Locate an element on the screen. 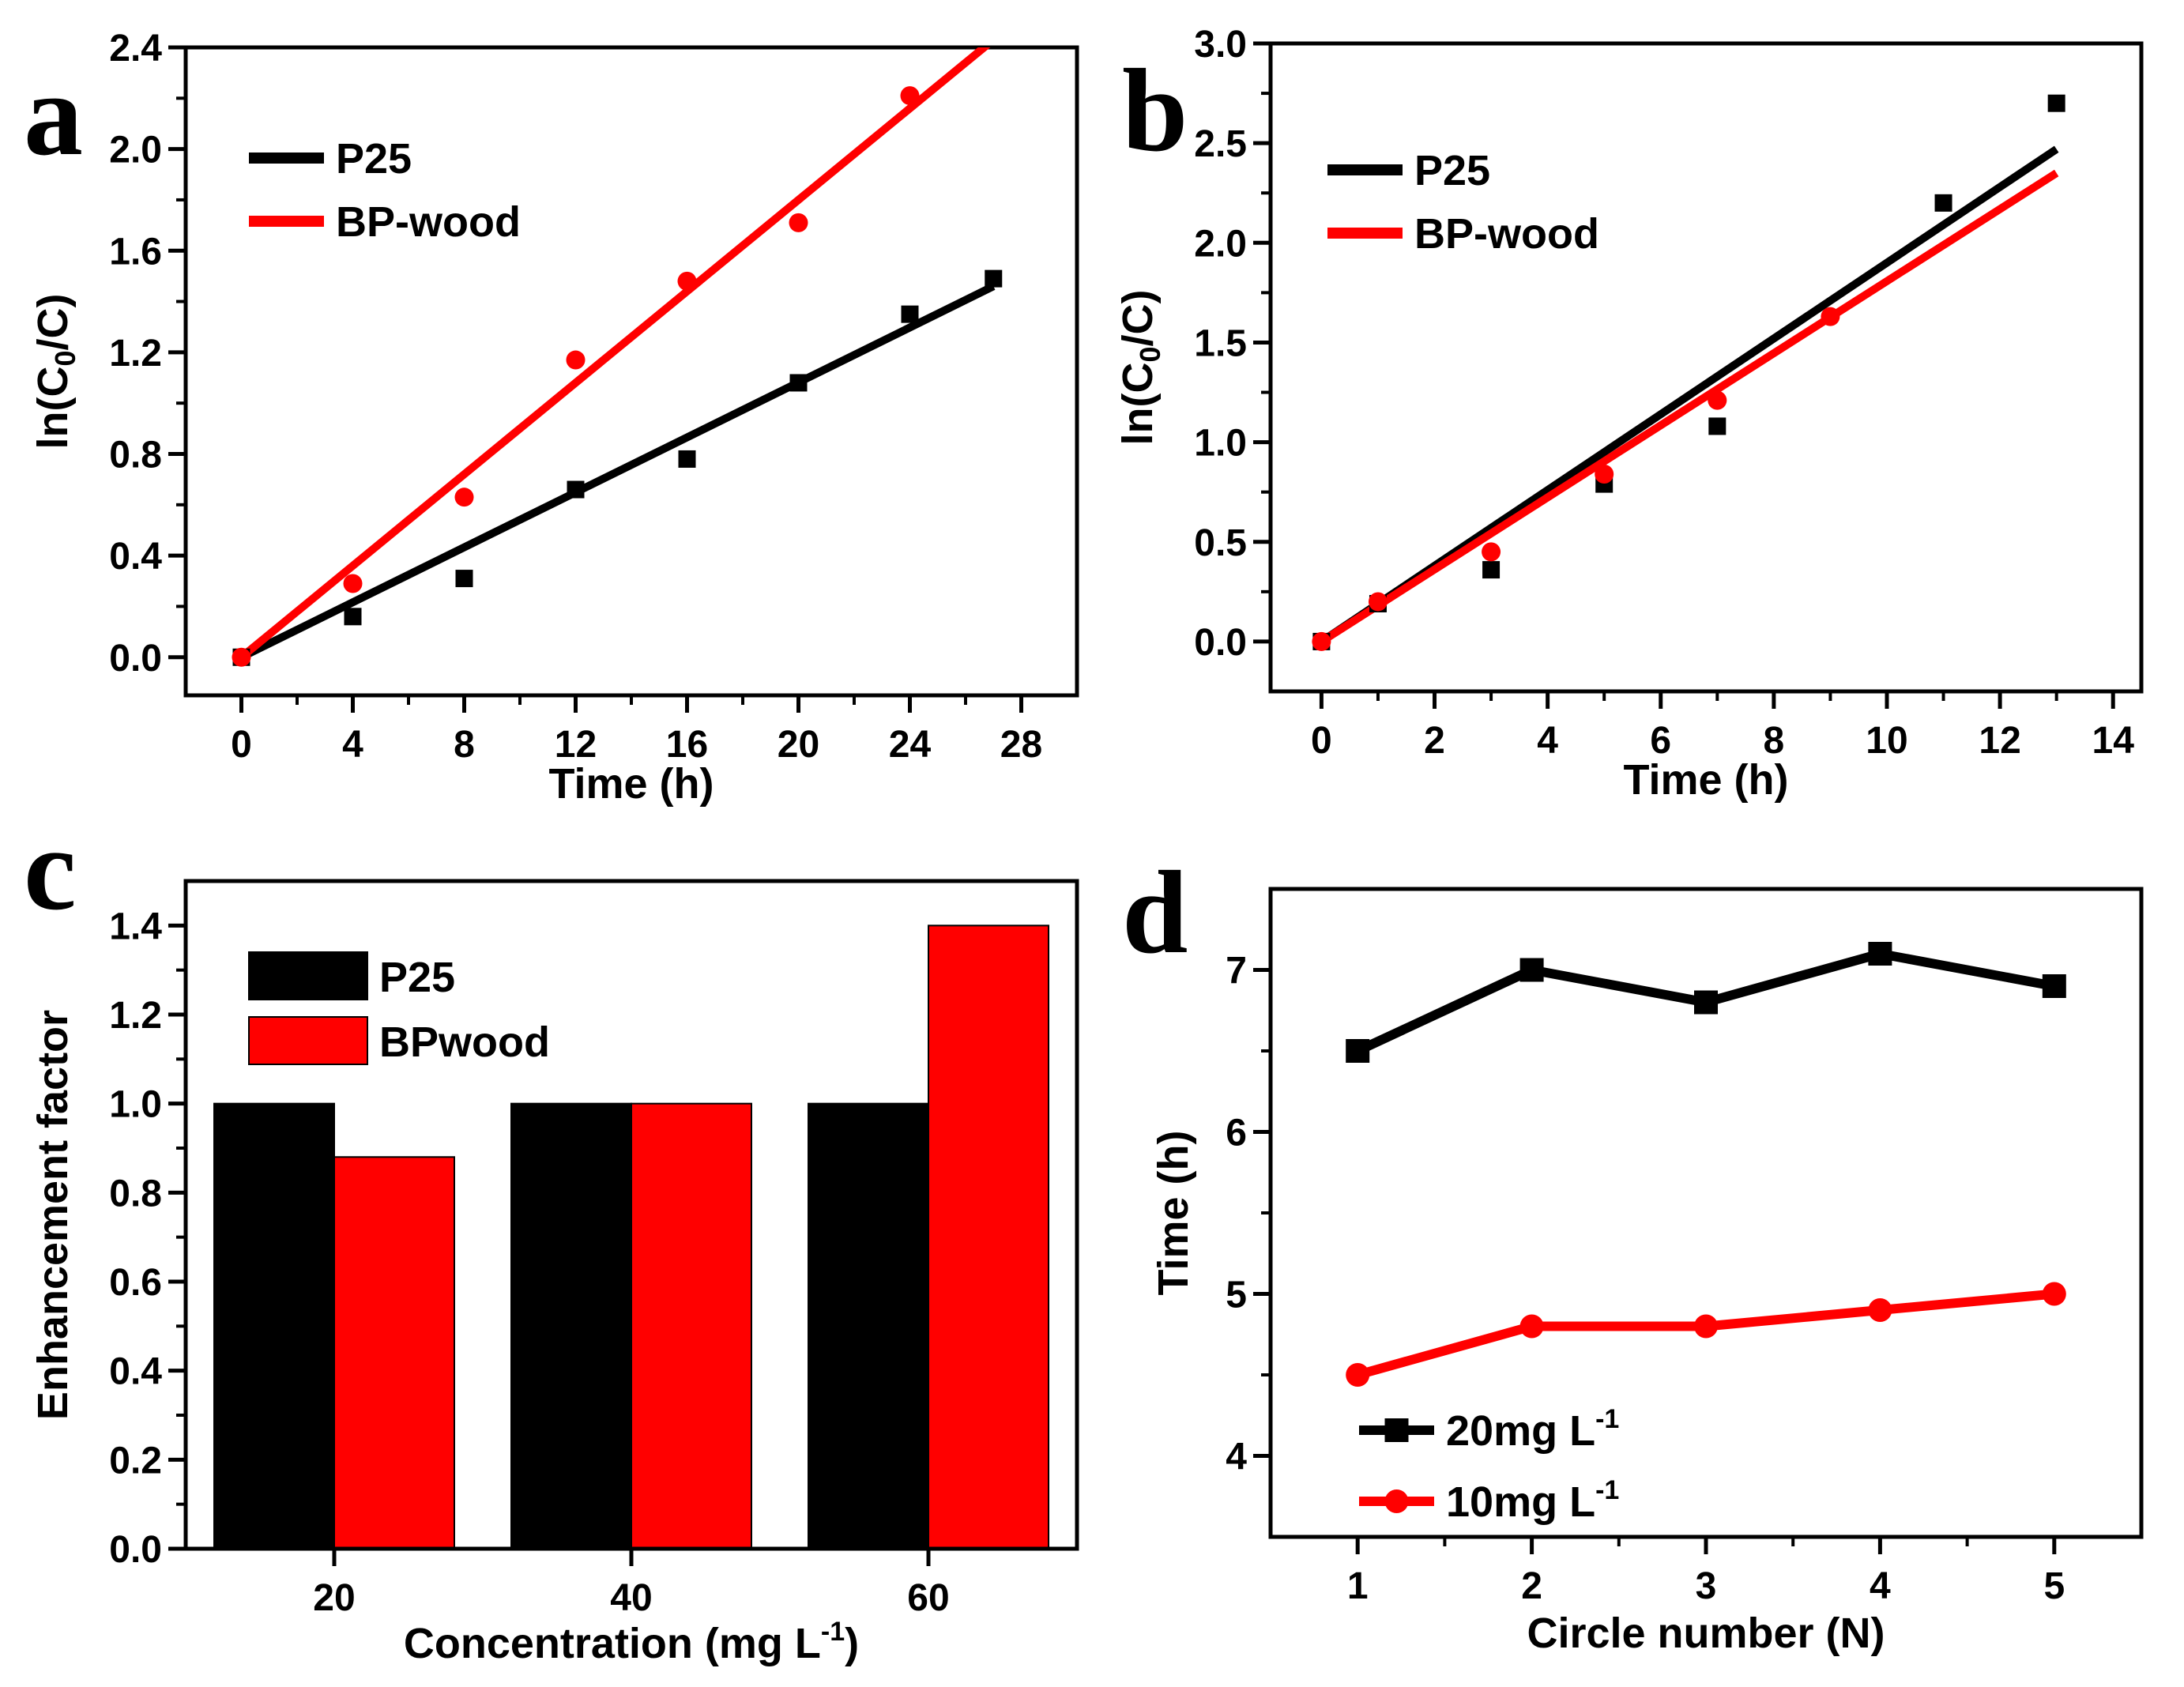 The image size is (2184, 1687). y-tick-label: 0.2 is located at coordinates (135, 1461).